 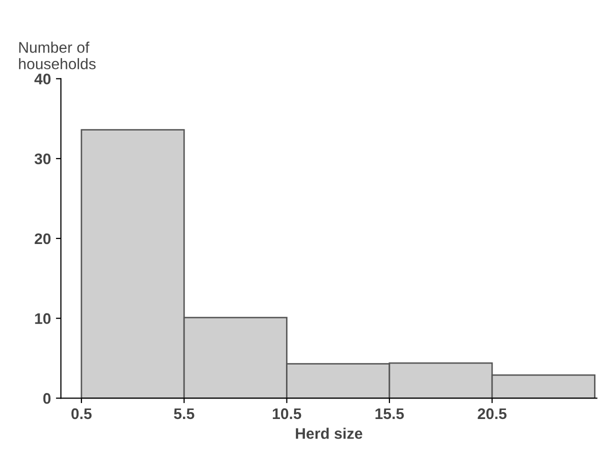 What do you see at coordinates (42, 158) in the screenshot?
I see `y-tick-label: 30` at bounding box center [42, 158].